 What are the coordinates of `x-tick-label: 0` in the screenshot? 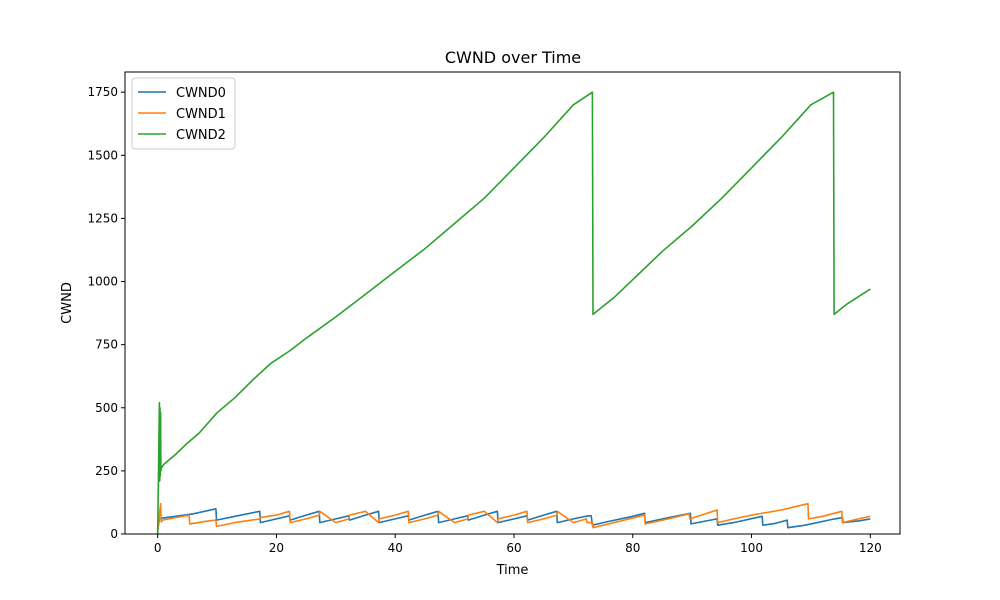 It's located at (158, 548).